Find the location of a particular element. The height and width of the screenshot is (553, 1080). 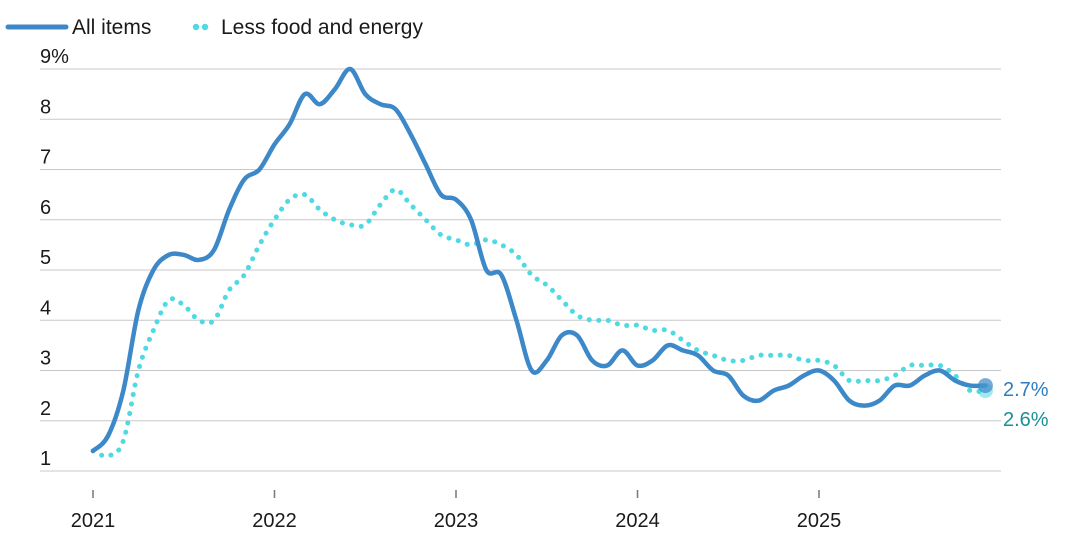

end-label-less-food-and-energy: 2.6% is located at coordinates (1026, 420).